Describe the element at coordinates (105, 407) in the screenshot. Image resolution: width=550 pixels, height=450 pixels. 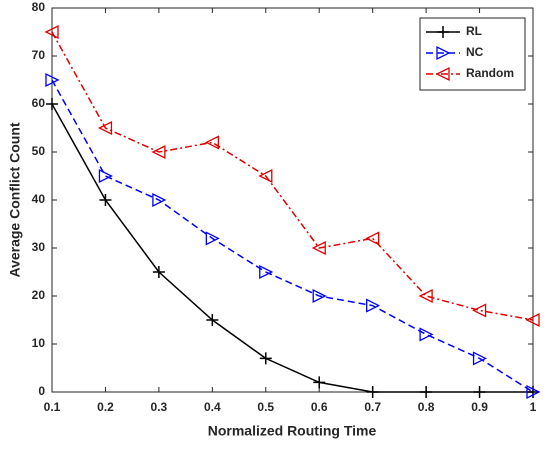
I see `x-tick-label: 0.2` at that location.